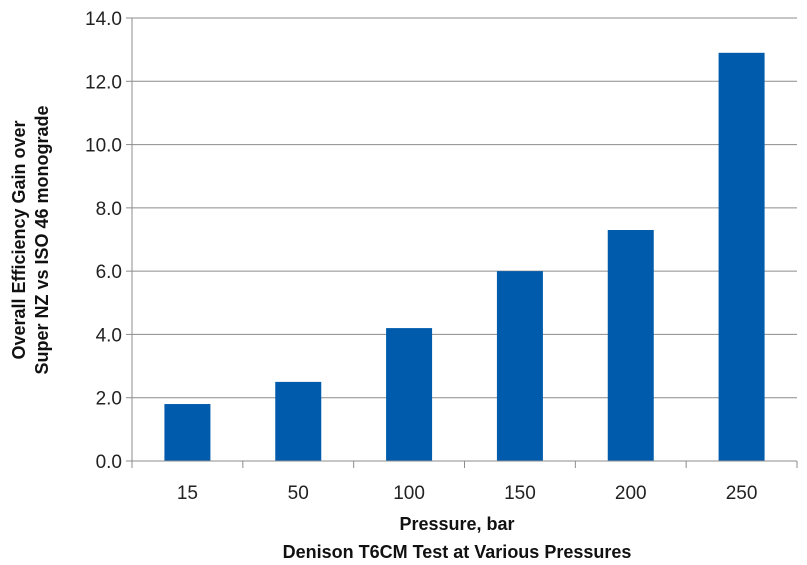  Describe the element at coordinates (109, 399) in the screenshot. I see `y-tick-label: 2.0` at that location.